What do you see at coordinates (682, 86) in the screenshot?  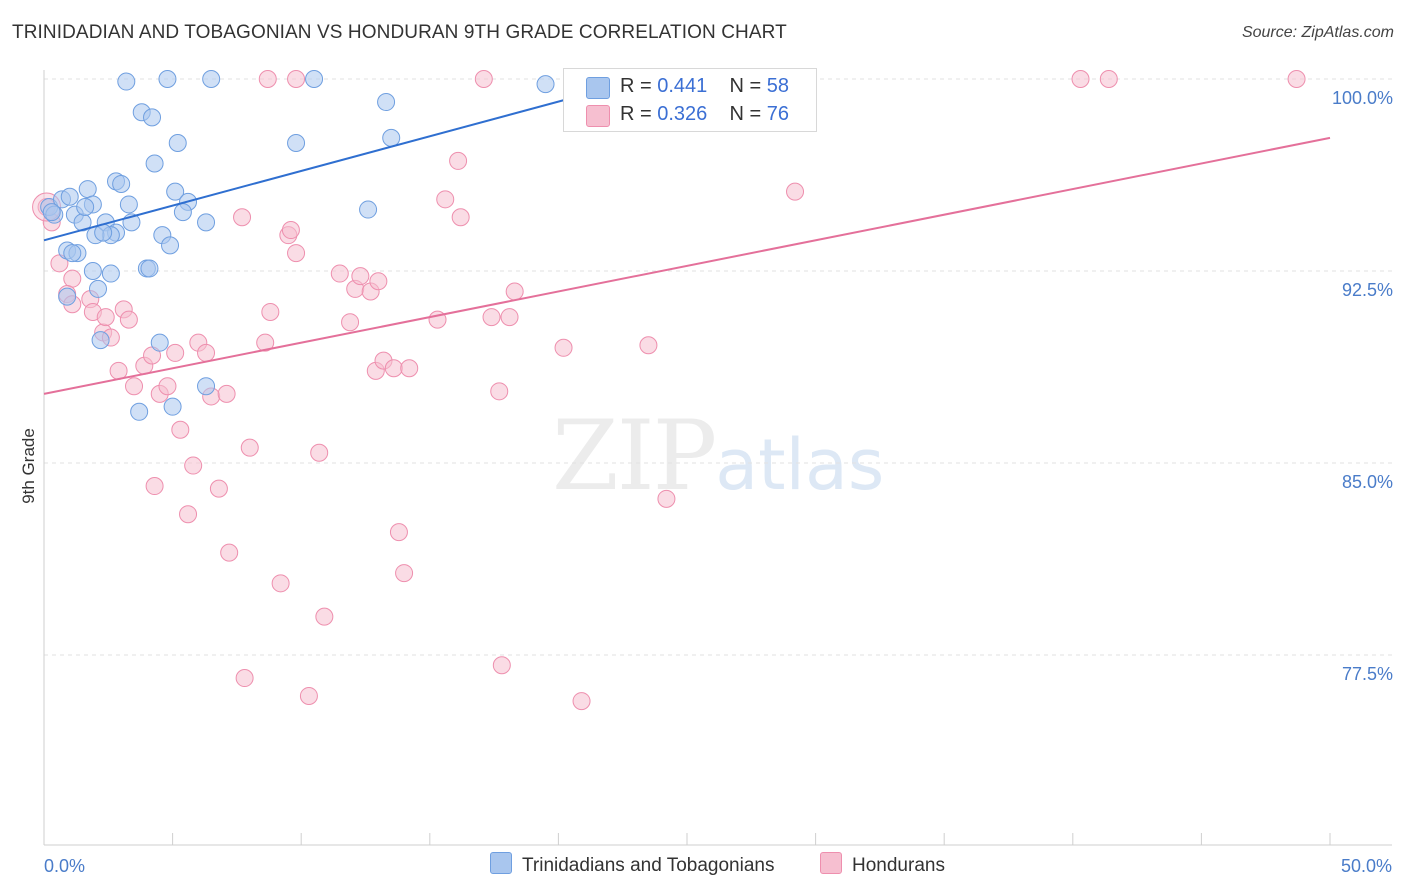 I see `legend-r-value: 0.441` at bounding box center [682, 86].